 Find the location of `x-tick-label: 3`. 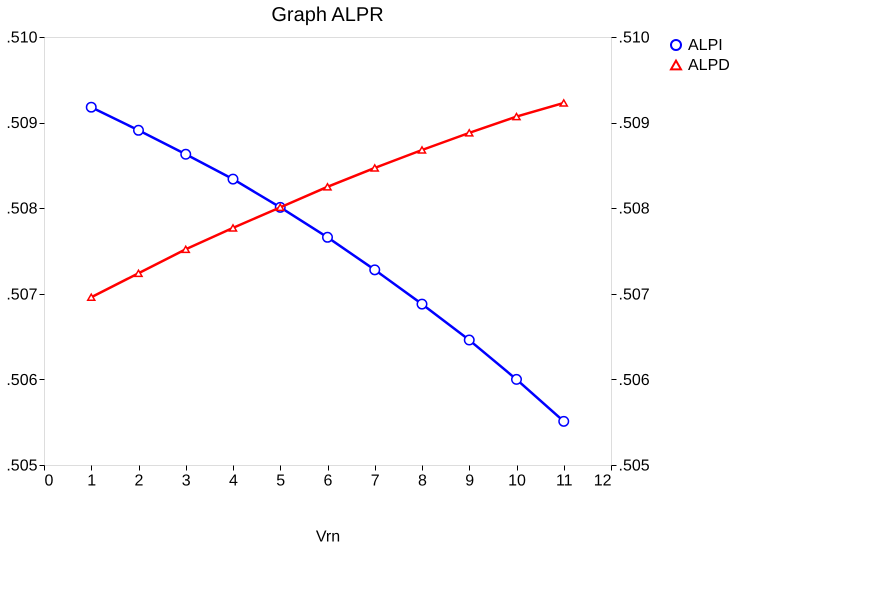

x-tick-label: 3 is located at coordinates (186, 481).